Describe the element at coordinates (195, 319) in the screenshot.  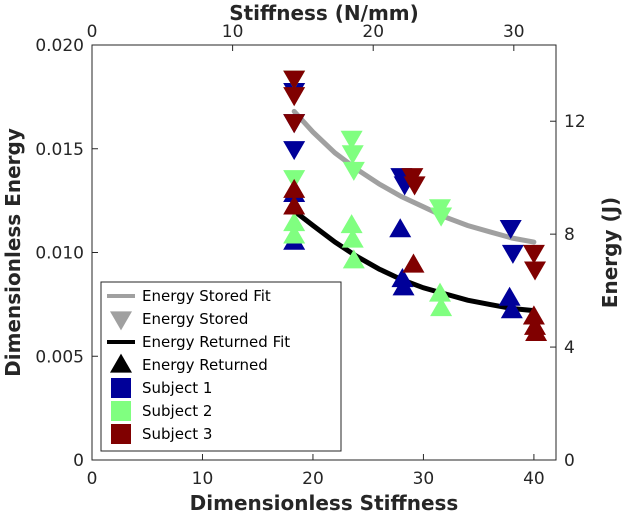
I see `legend-entry-label: Energy Stored` at that location.